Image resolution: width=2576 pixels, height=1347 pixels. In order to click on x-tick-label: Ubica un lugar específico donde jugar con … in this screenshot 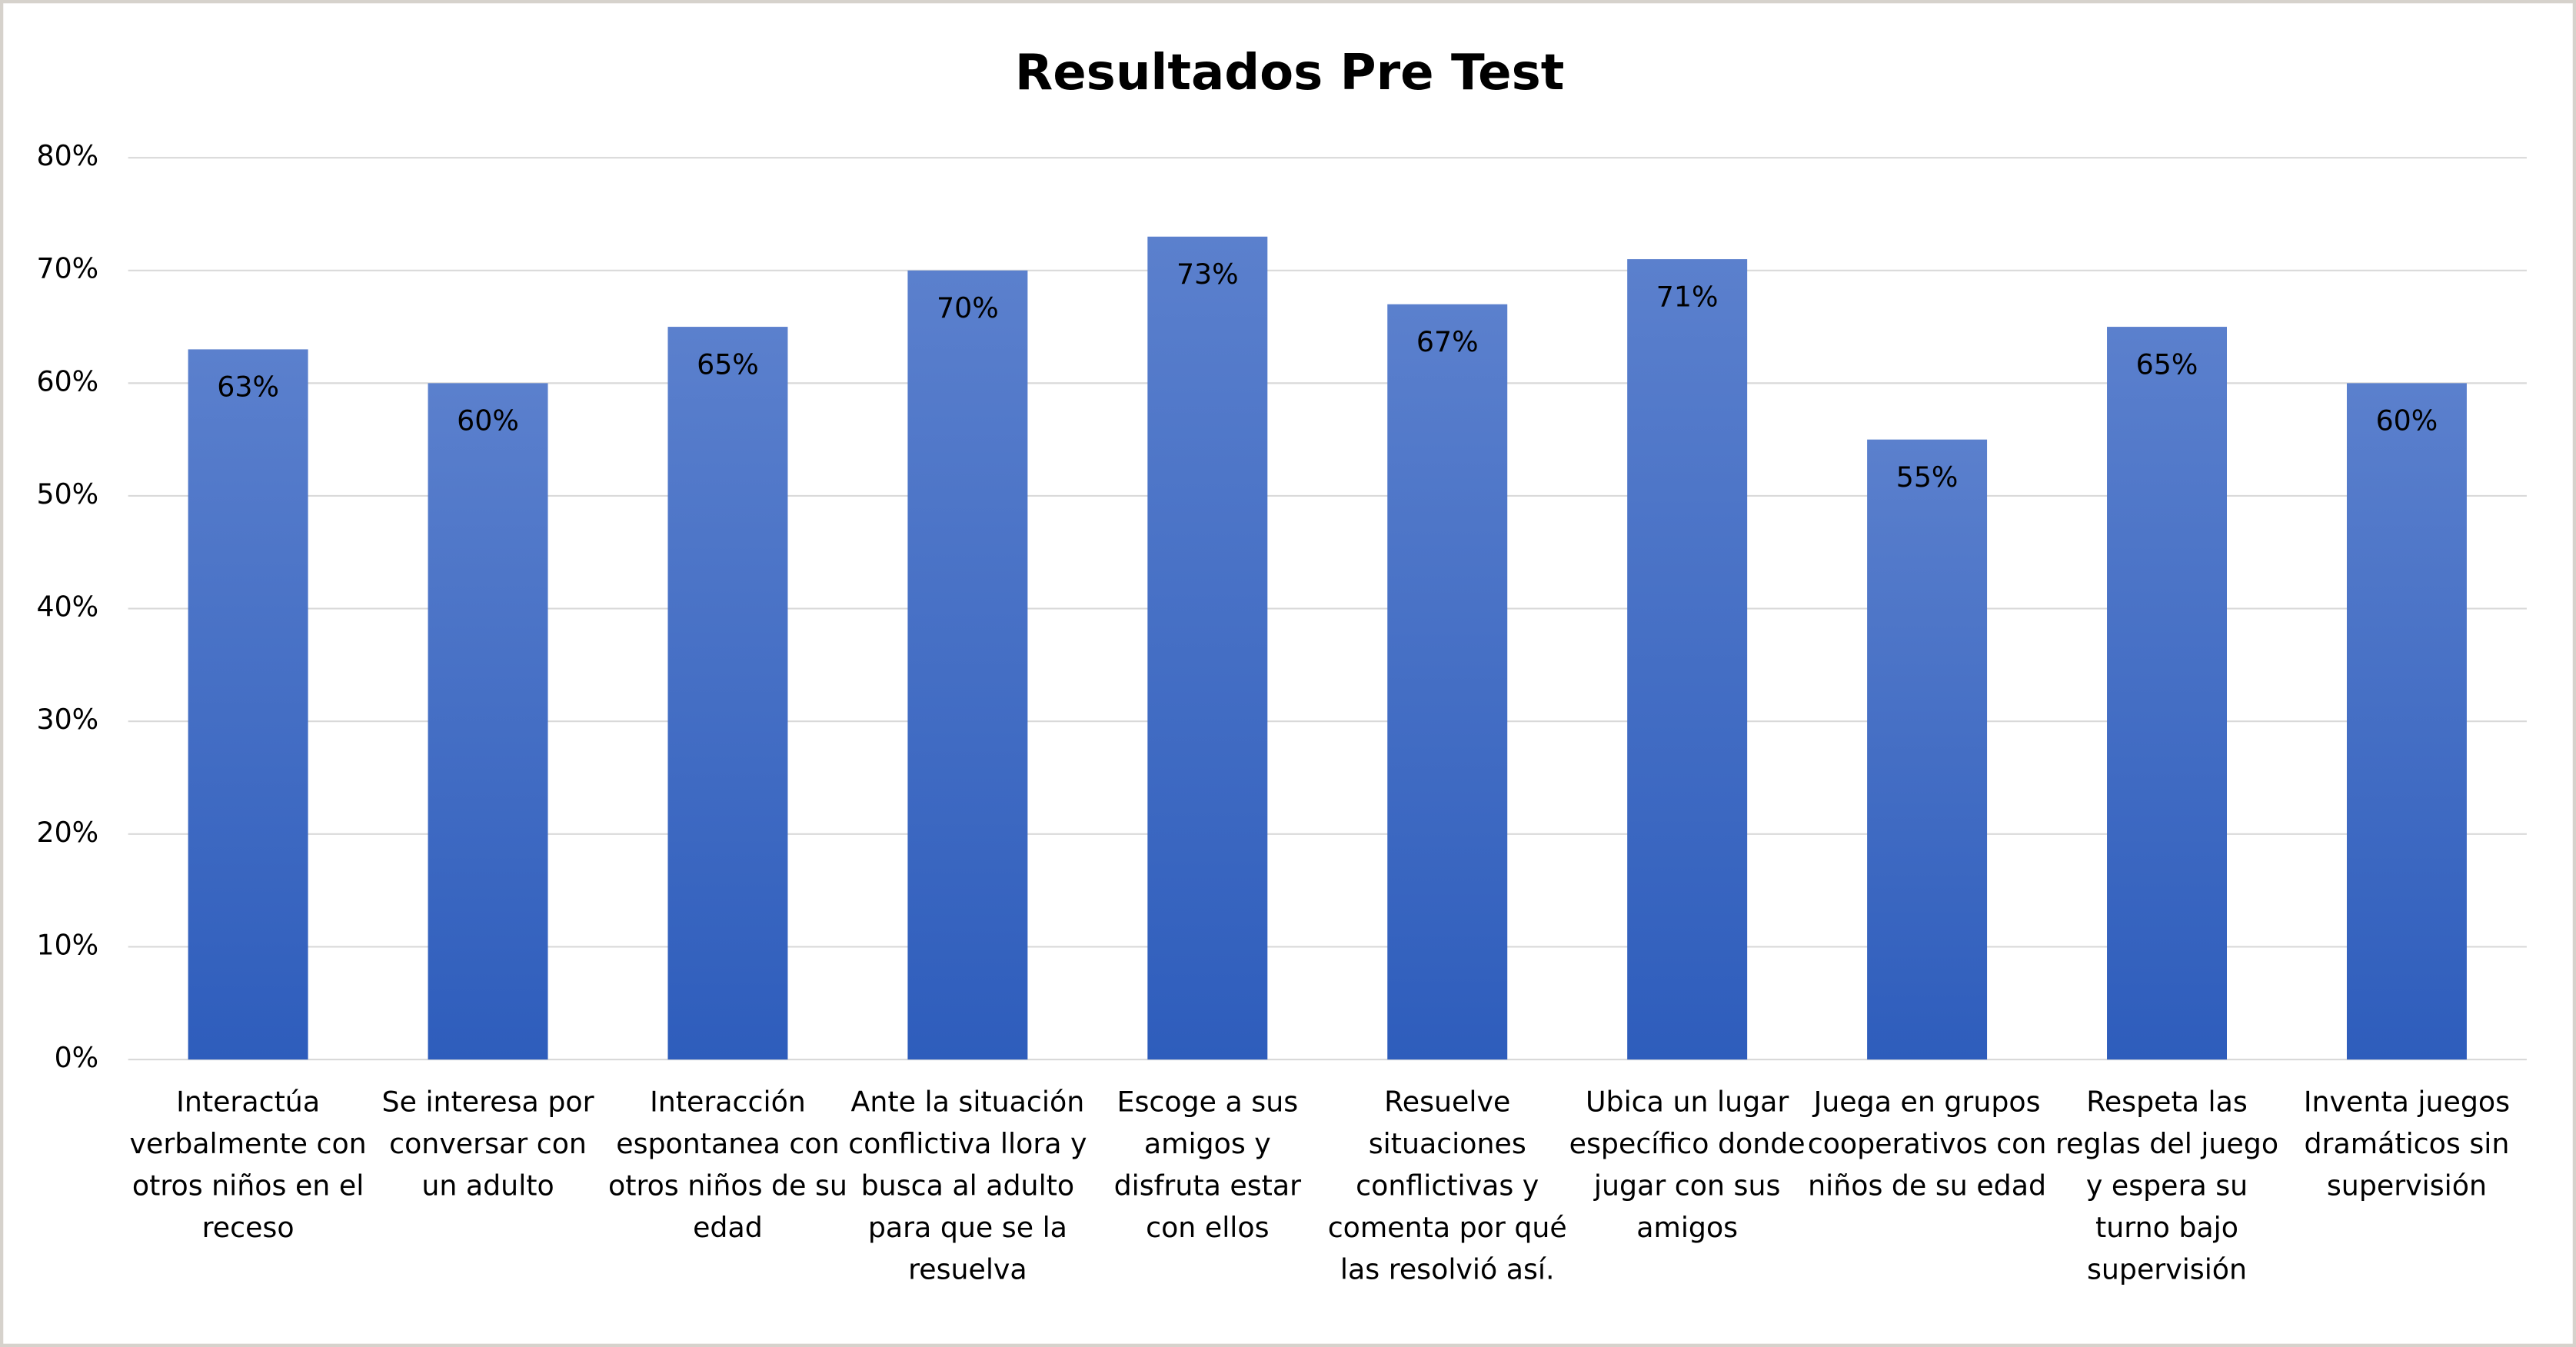, I will do `click(1688, 1165)`.